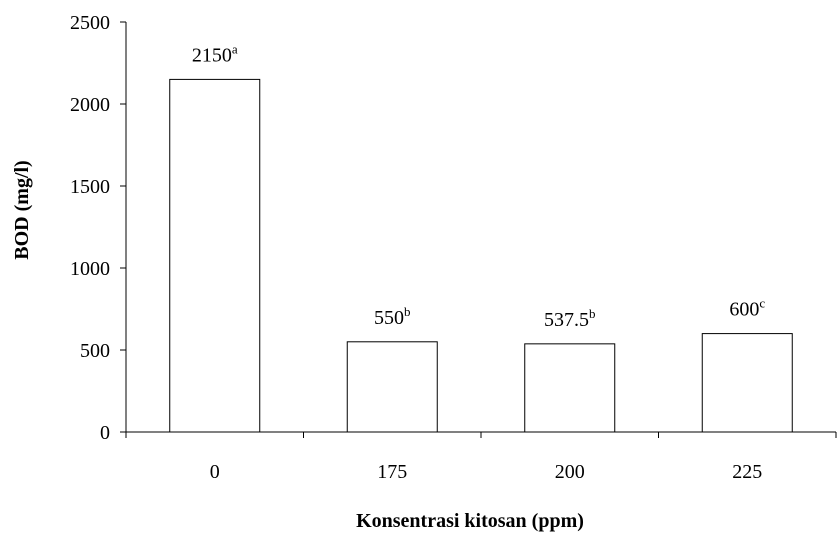  Describe the element at coordinates (747, 472) in the screenshot. I see `x-tick-label: 225` at that location.